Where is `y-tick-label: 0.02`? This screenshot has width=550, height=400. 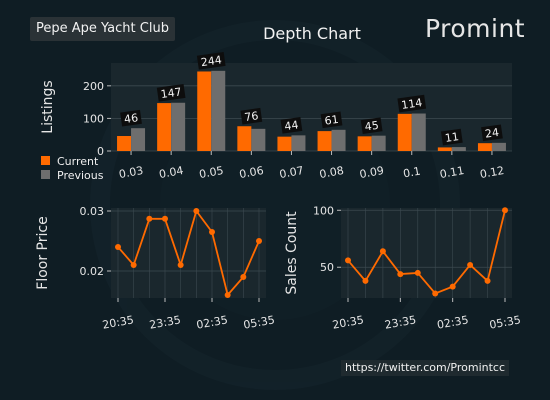 y-tick-label: 0.02 is located at coordinates (92, 271).